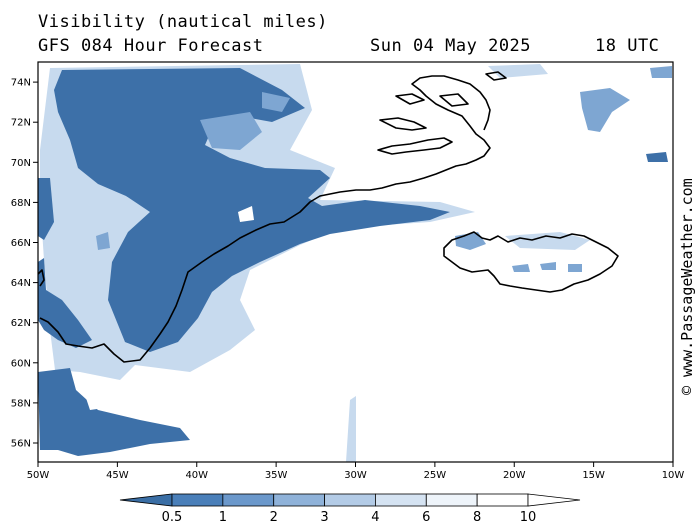 This screenshot has height=525, width=700. I want to click on fog-northeast, so click(605, 110).